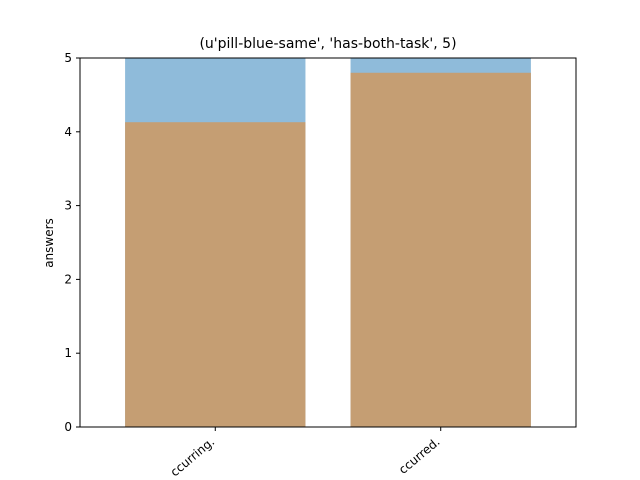 The image size is (640, 480). I want to click on y-tick-label-5: 5, so click(68, 58).